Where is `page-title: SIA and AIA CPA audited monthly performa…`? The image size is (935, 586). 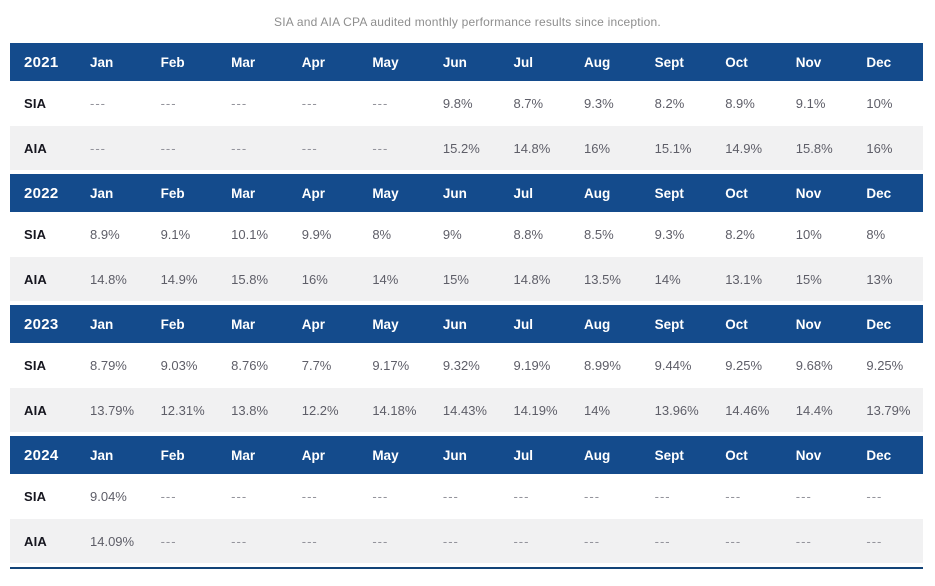
page-title: SIA and AIA CPA audited monthly performa… is located at coordinates (467, 22).